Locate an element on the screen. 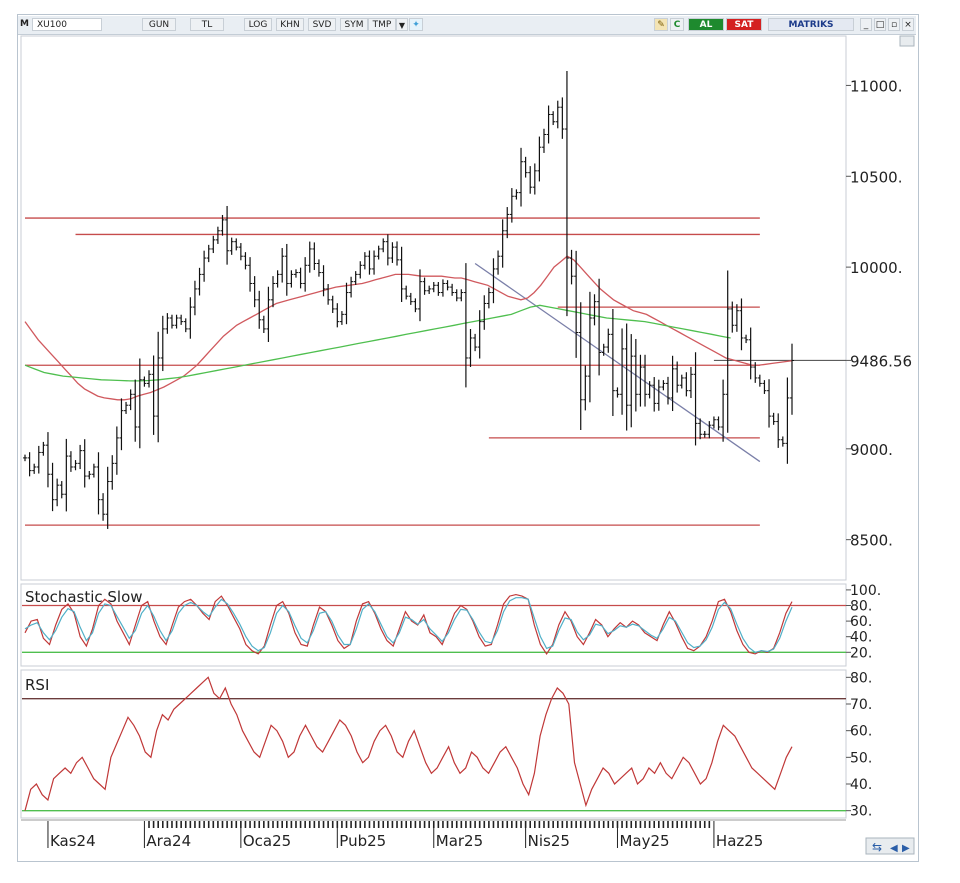 This screenshot has height=883, width=960. svd-button: SVD is located at coordinates (322, 24).